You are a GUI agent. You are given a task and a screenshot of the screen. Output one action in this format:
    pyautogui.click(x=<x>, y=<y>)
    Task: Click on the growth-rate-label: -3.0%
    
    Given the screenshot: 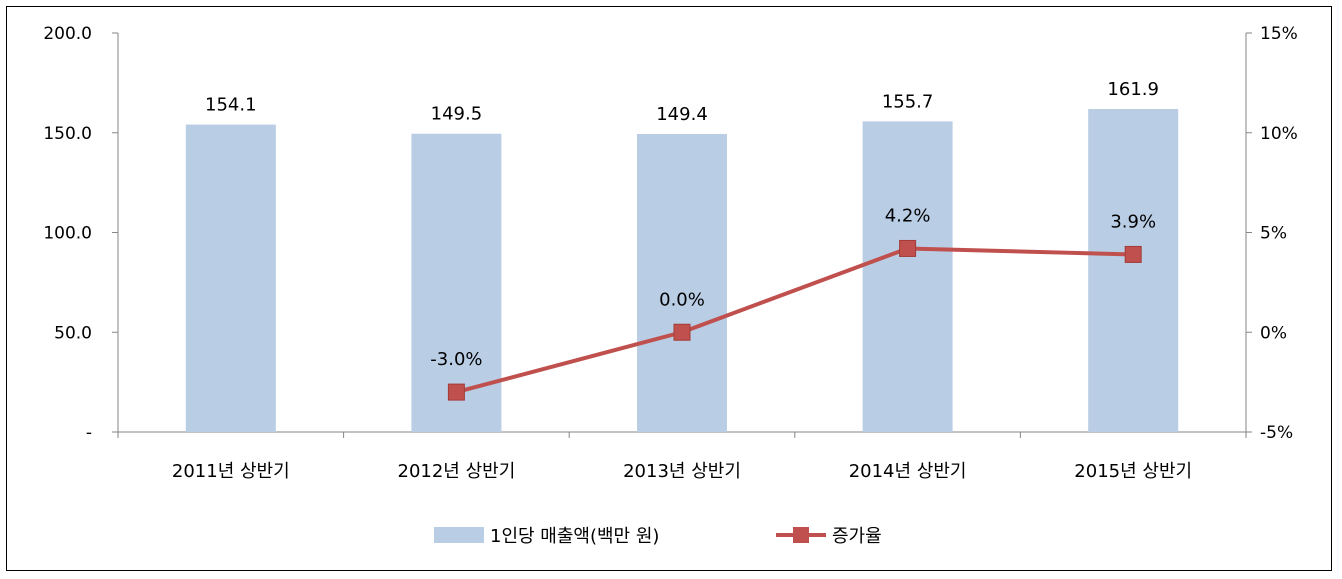 What is the action you would take?
    pyautogui.click(x=456, y=359)
    